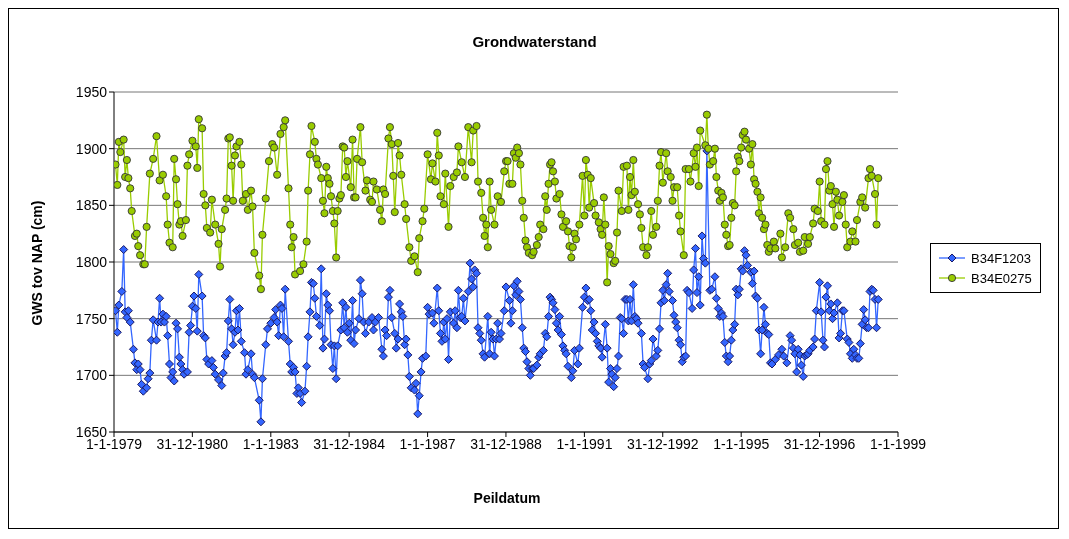 This screenshot has width=1069, height=539. Describe the element at coordinates (1001, 258) in the screenshot. I see `legend-label: B34F1203` at that location.